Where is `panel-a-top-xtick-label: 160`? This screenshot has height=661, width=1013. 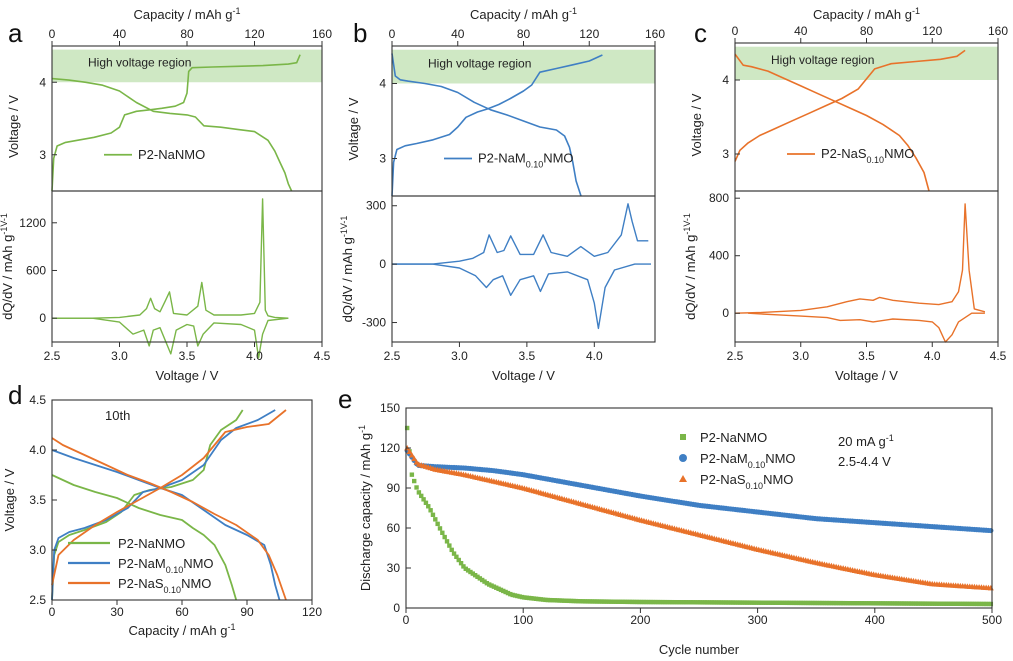
panel-a-top-xtick-label: 160 is located at coordinates (322, 34).